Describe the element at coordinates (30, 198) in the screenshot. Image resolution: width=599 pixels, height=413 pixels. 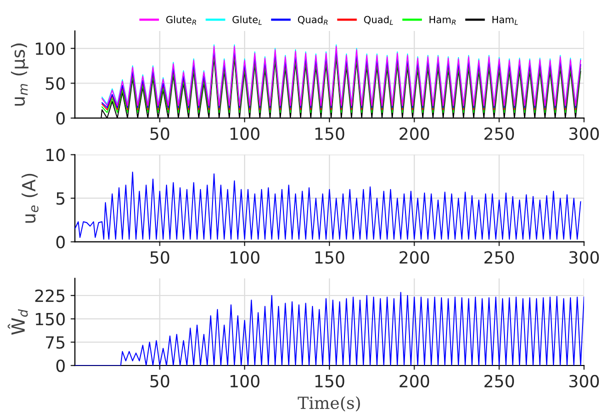
I see `y-axis-title: u$_{e}$ (A)` at that location.